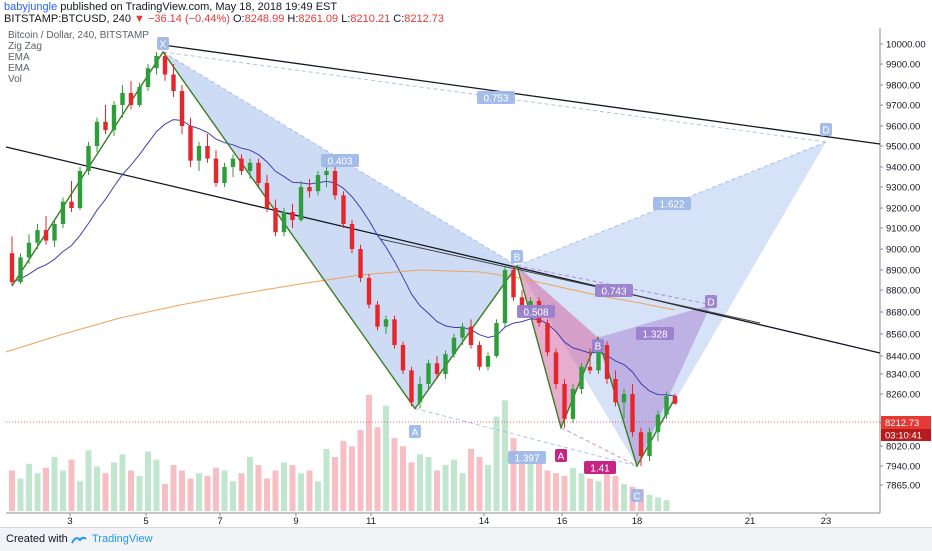 The height and width of the screenshot is (551, 932). I want to click on y-tick-label: 8260.00, so click(903, 395).